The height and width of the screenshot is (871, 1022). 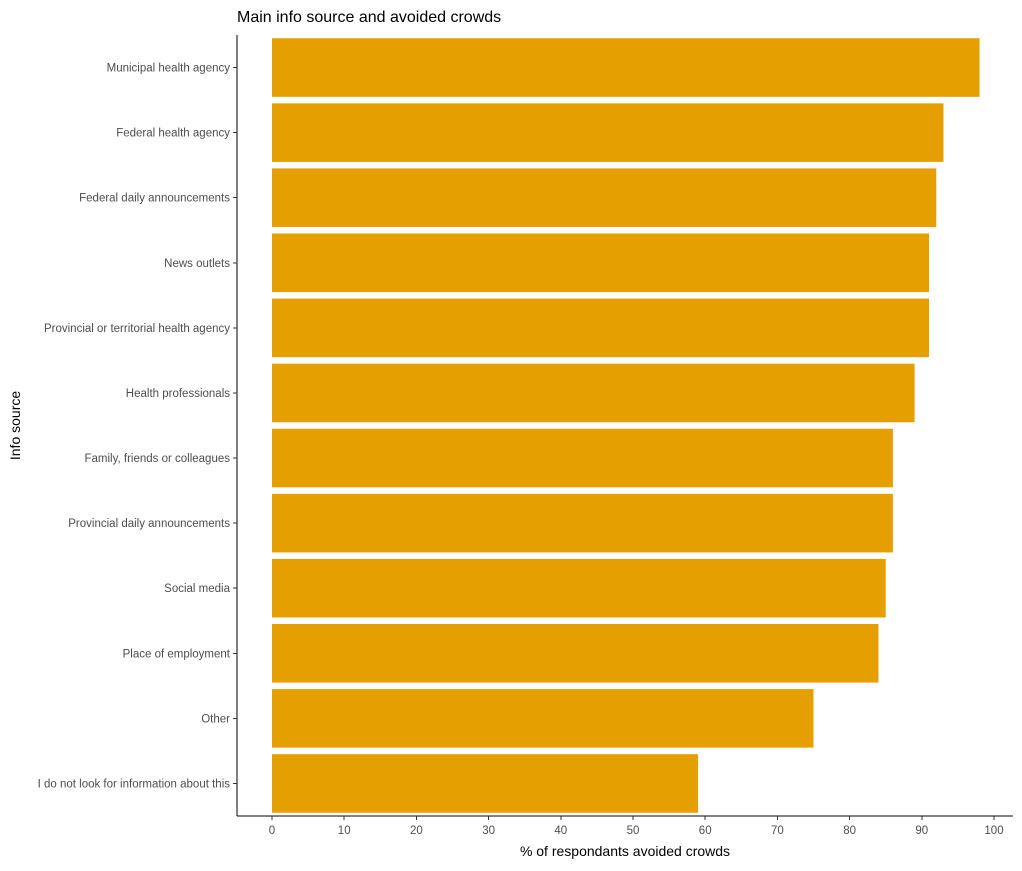 What do you see at coordinates (15, 425) in the screenshot?
I see `y-axis-title: Info source` at bounding box center [15, 425].